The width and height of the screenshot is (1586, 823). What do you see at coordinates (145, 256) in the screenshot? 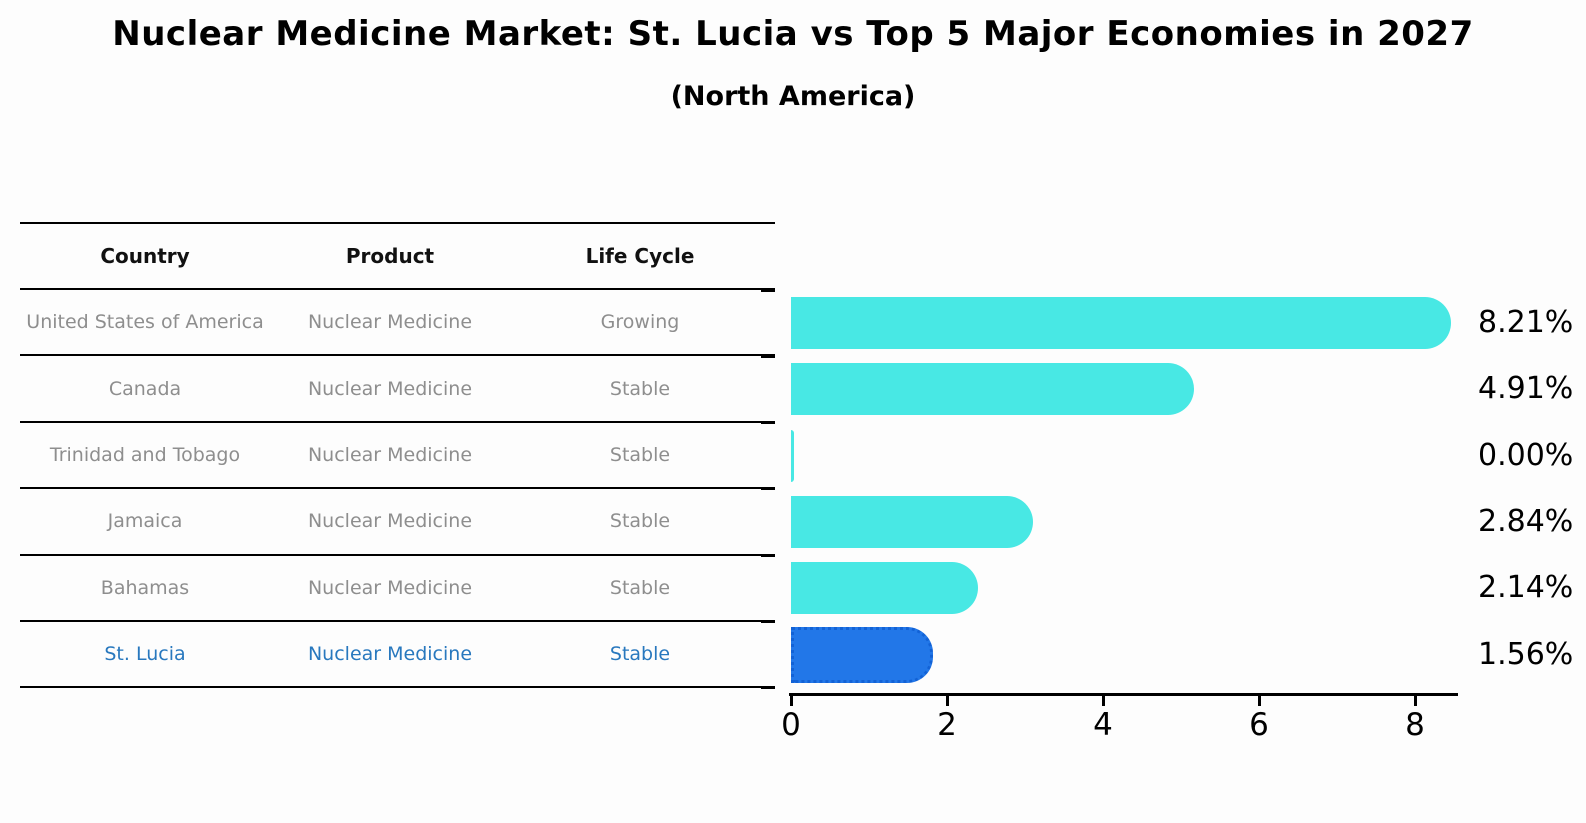
I see `table-header-country: Country` at bounding box center [145, 256].